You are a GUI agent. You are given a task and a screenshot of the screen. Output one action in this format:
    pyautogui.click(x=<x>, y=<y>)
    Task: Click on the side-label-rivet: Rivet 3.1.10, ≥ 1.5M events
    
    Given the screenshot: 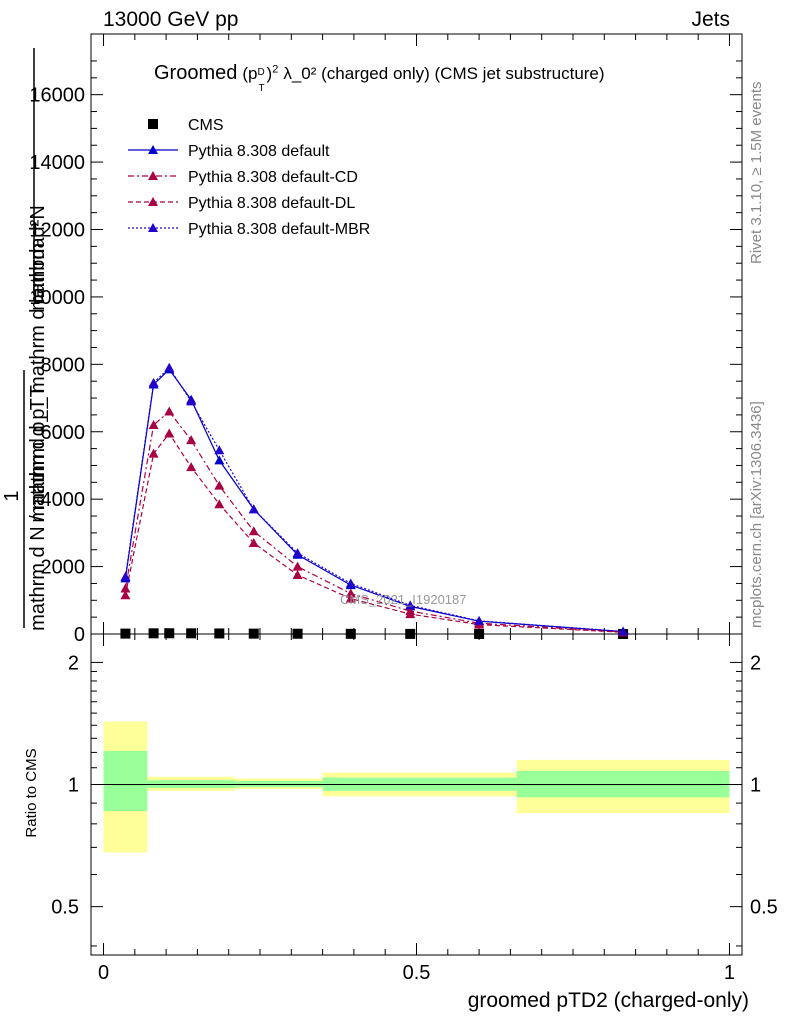 What is the action you would take?
    pyautogui.click(x=756, y=173)
    